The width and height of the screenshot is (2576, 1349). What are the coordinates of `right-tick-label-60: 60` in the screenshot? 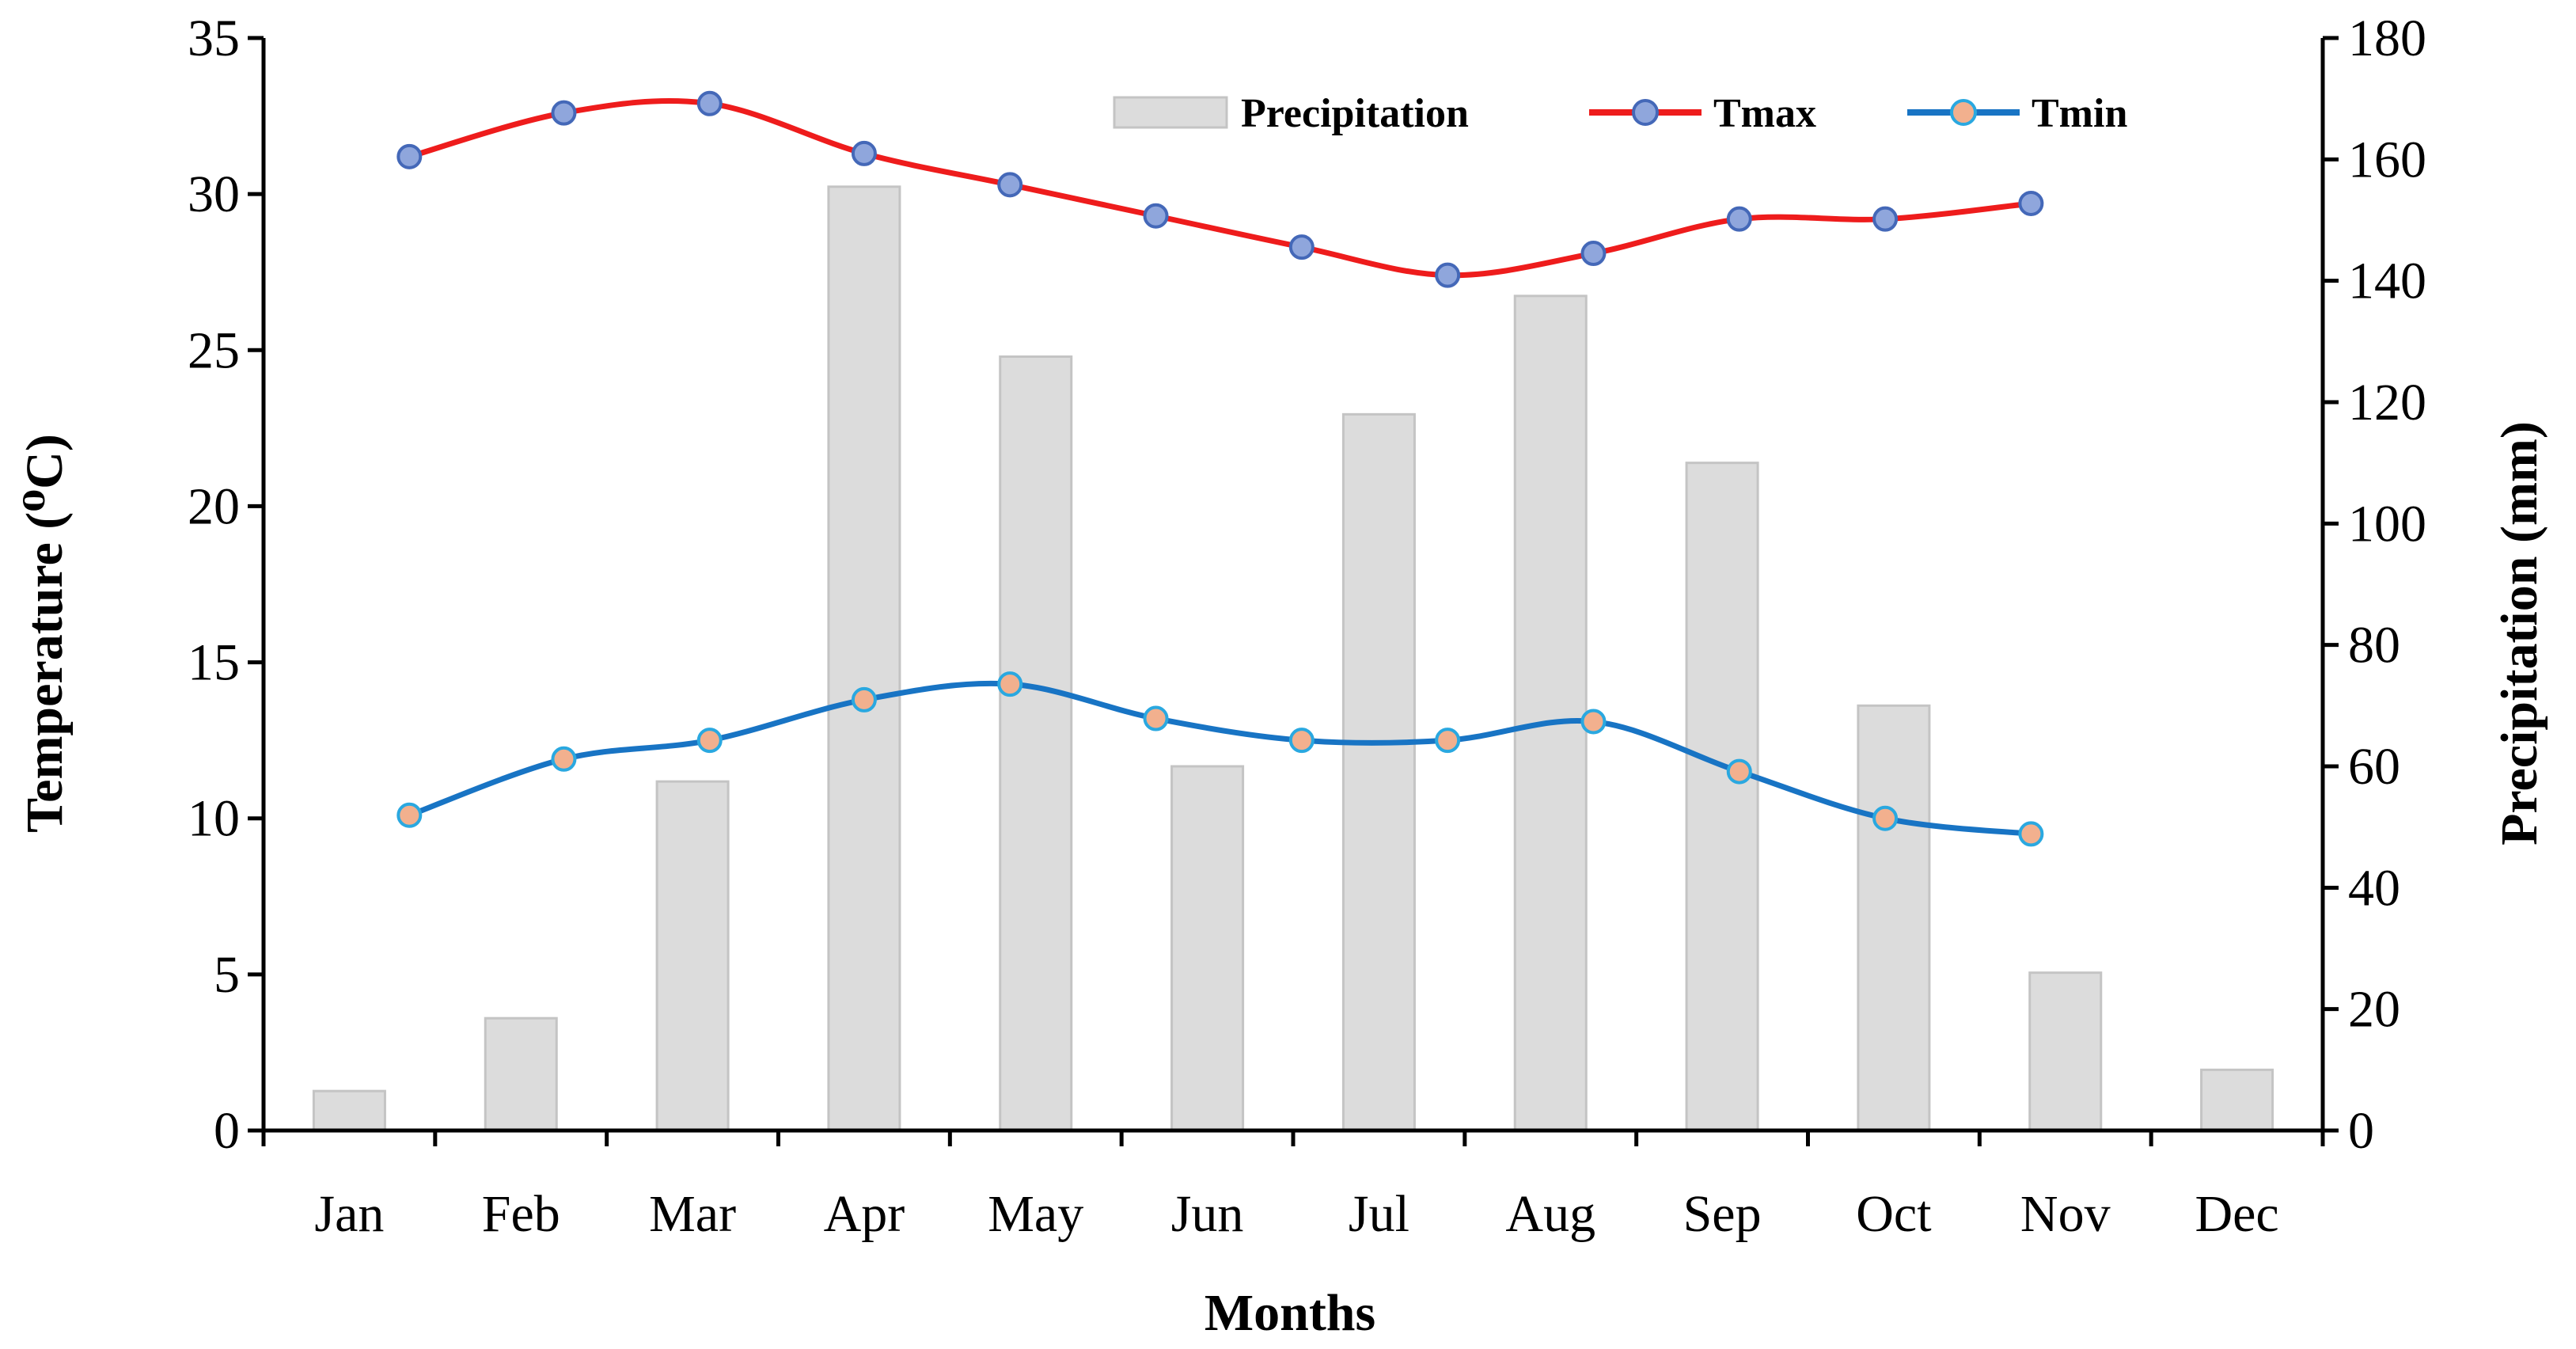 It's located at (2374, 767).